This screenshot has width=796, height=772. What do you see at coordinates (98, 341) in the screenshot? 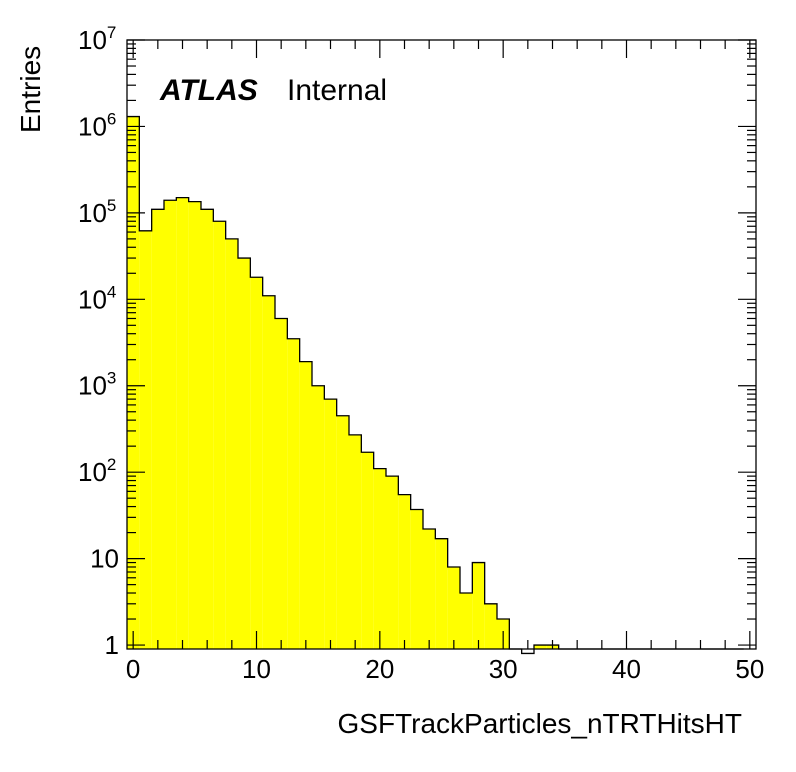
I see `y-tick-labels: 1 10 10² 10³ 10⁴ 10⁵ 10⁶ 10⁷` at bounding box center [98, 341].